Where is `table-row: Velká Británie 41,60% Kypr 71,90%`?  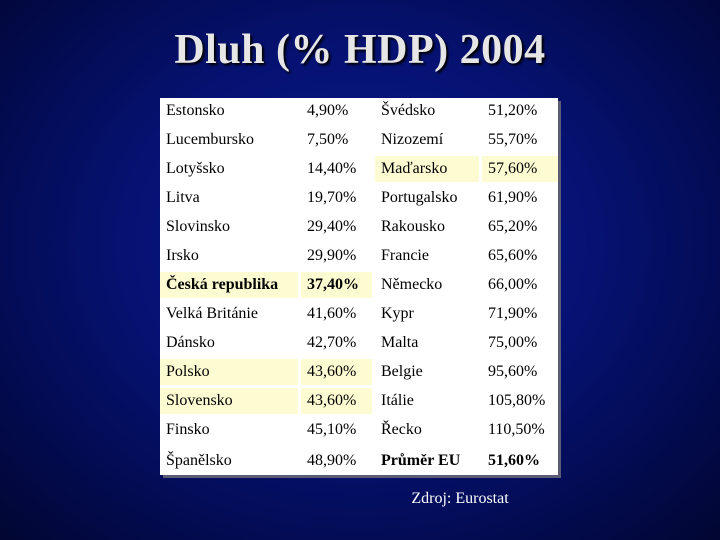 table-row: Velká Británie 41,60% Kypr 71,90% is located at coordinates (359, 315).